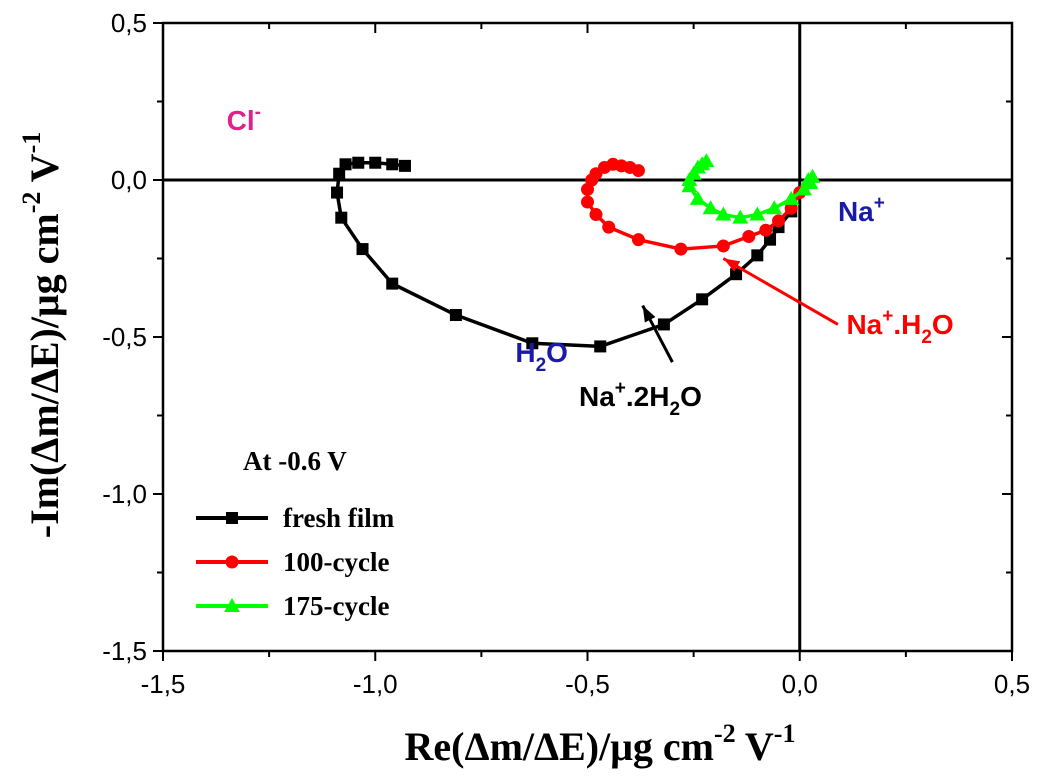 Image resolution: width=1048 pixels, height=780 pixels. Describe the element at coordinates (800, 684) in the screenshot. I see `x-tick-label: 0,0` at that location.